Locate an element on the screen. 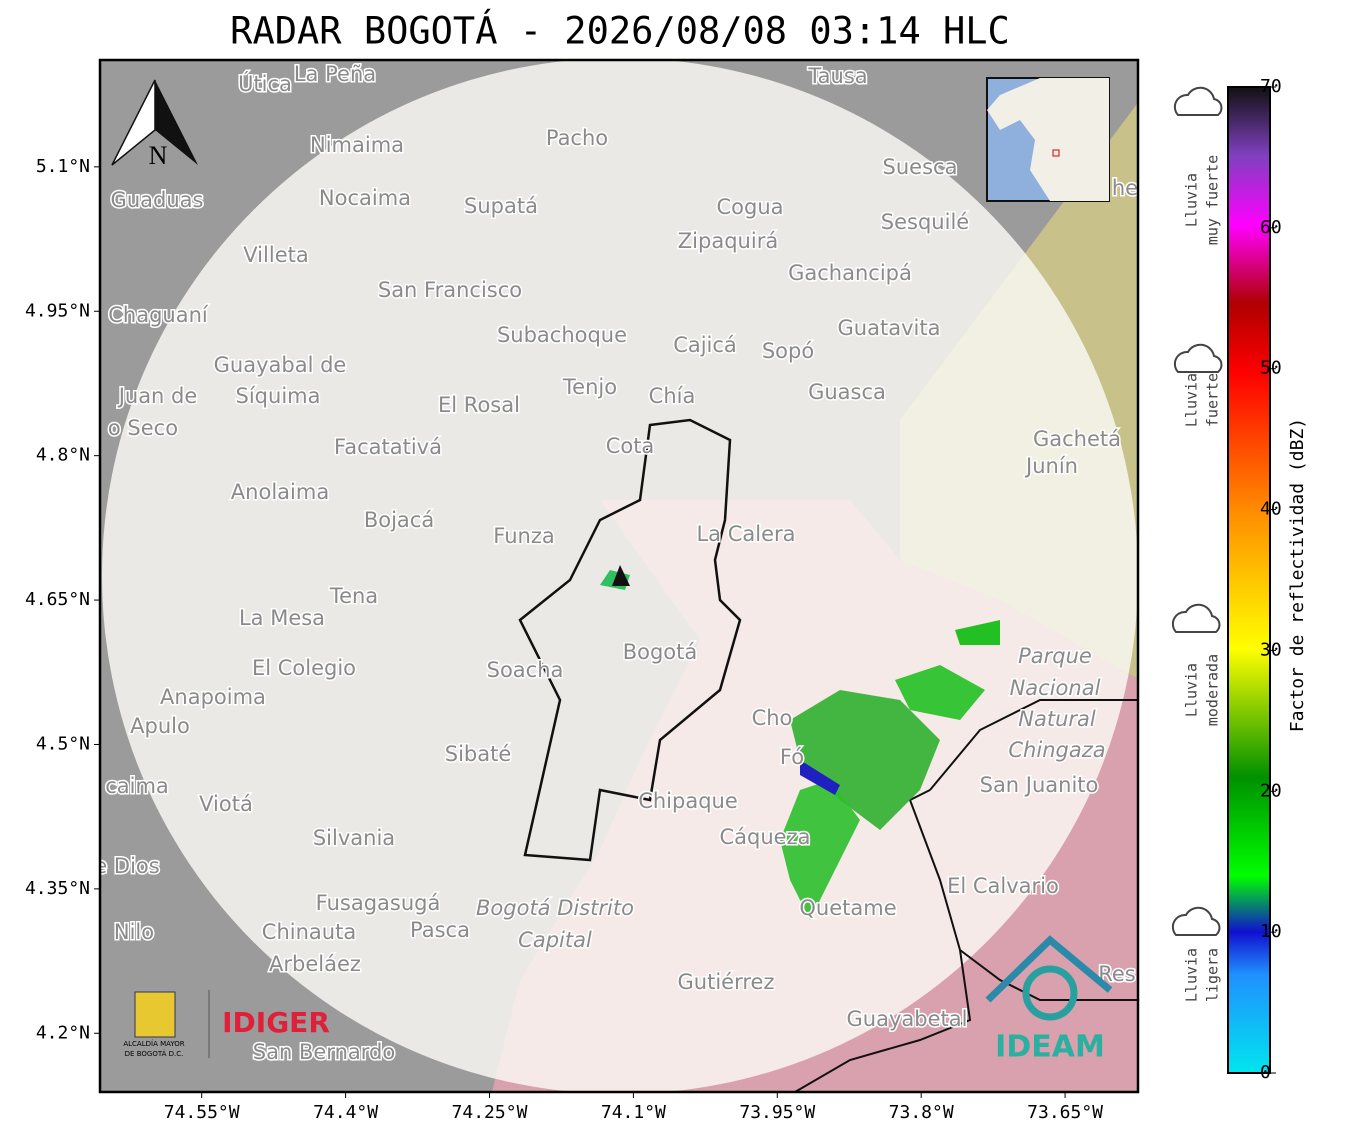 Image resolution: width=1349 pixels, height=1139 pixels. colorbar-tick-label: 30 is located at coordinates (1271, 649).